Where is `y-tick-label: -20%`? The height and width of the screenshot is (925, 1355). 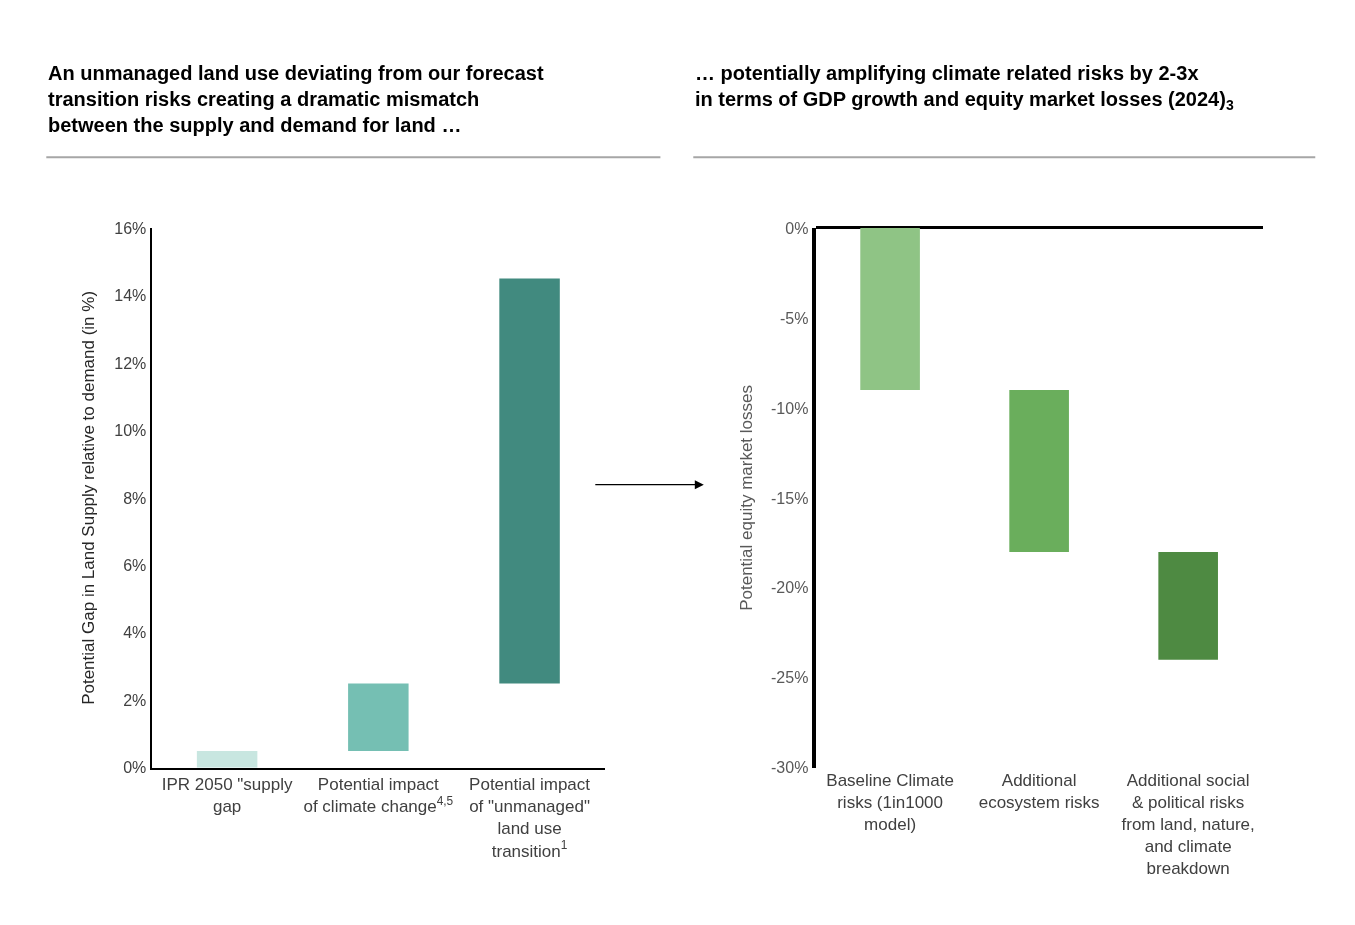 y-tick-label: -20% is located at coordinates (790, 588).